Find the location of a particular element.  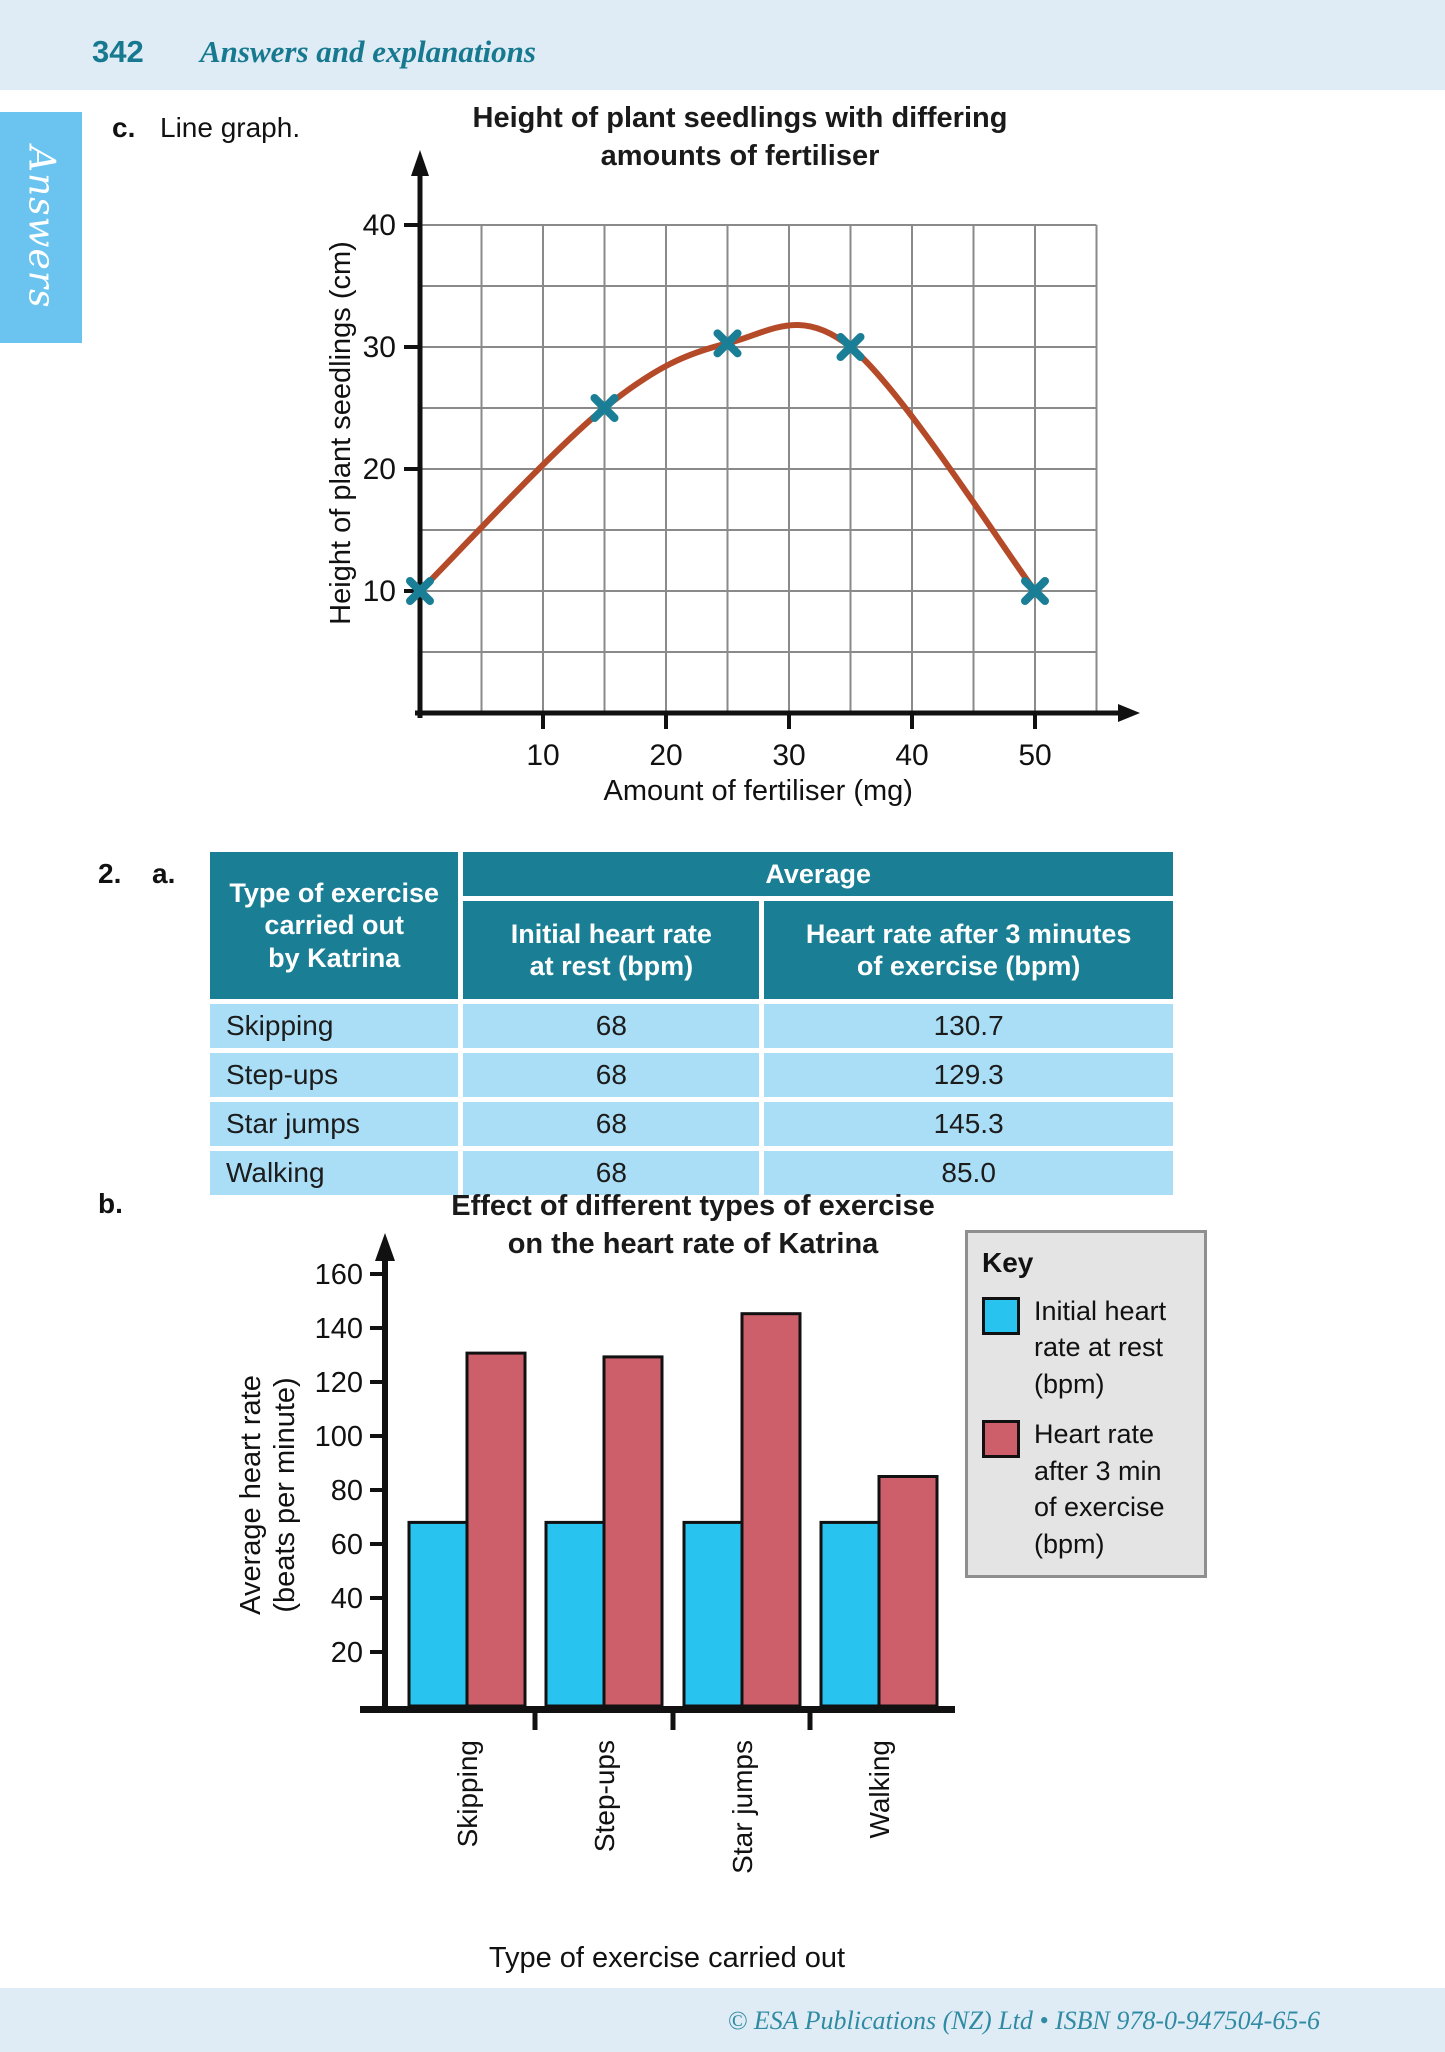

svg-text: 140 is located at coordinates (339, 1329).